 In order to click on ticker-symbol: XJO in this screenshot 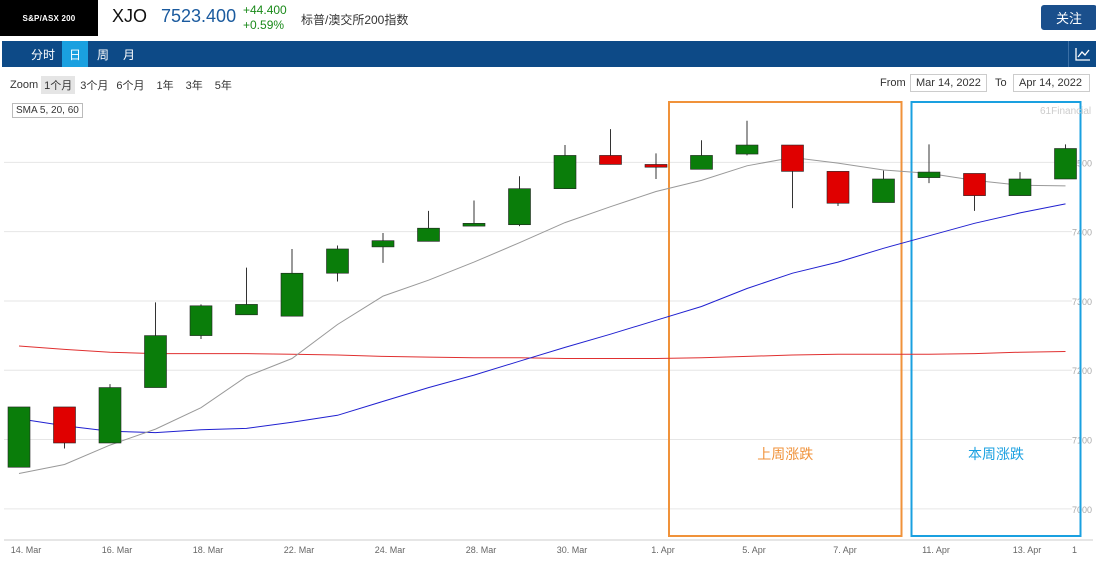, I will do `click(130, 16)`.